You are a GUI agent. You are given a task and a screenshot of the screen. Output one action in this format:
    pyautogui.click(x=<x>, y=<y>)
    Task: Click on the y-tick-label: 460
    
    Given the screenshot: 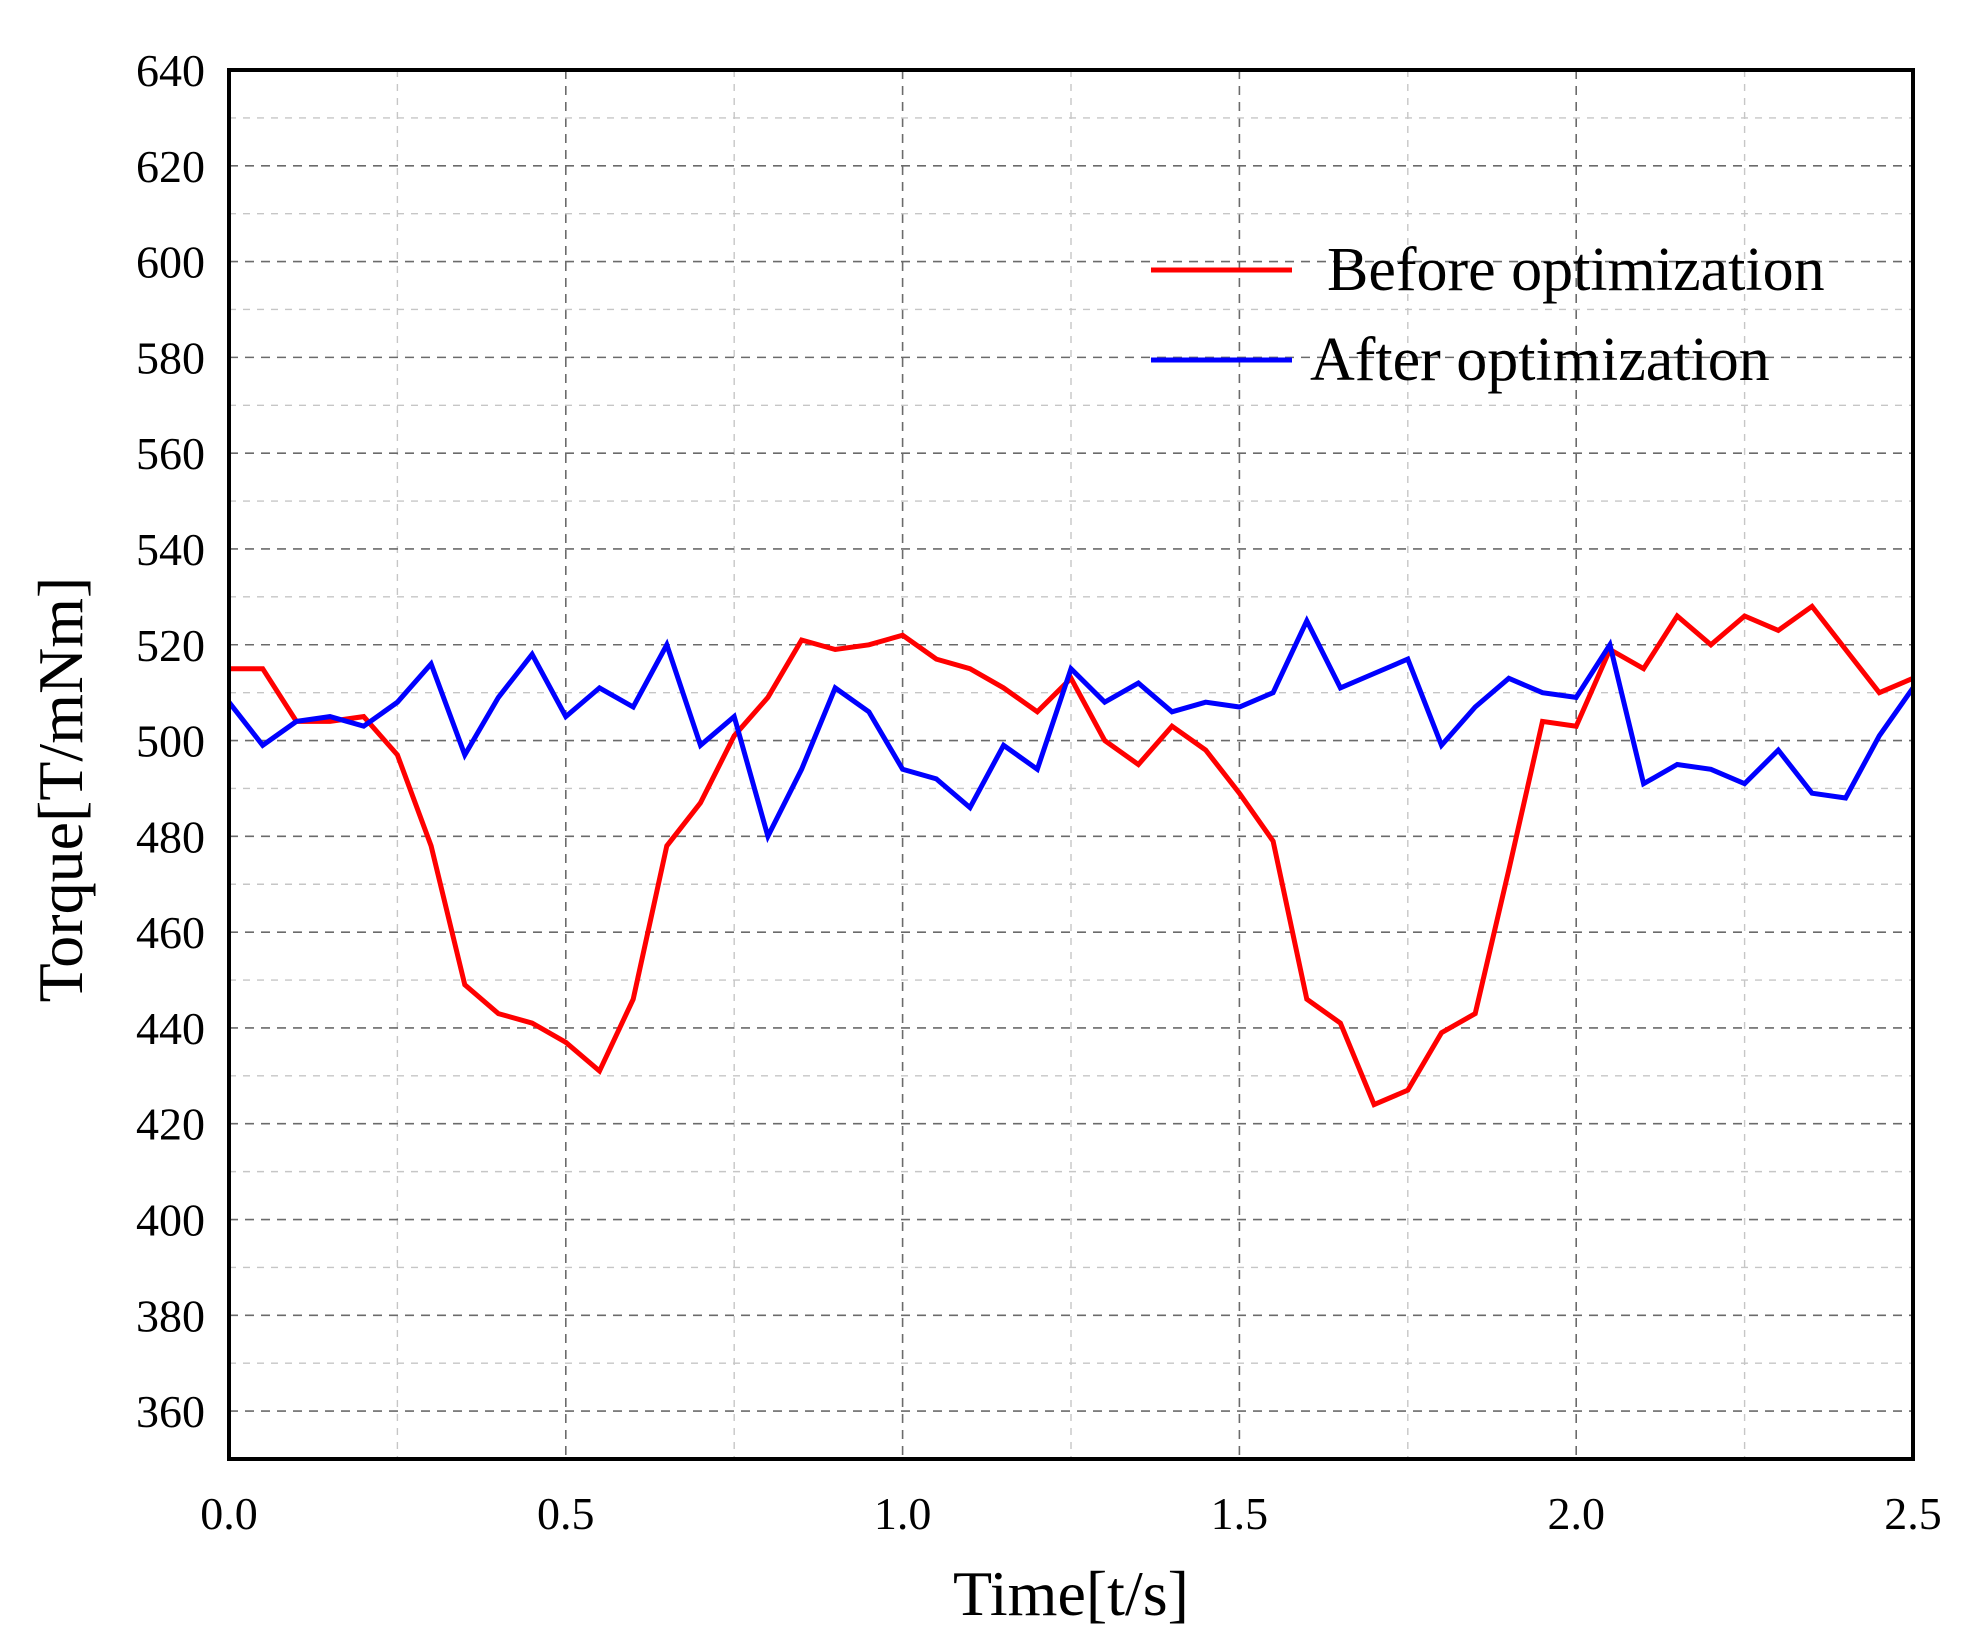 What is the action you would take?
    pyautogui.click(x=170, y=932)
    